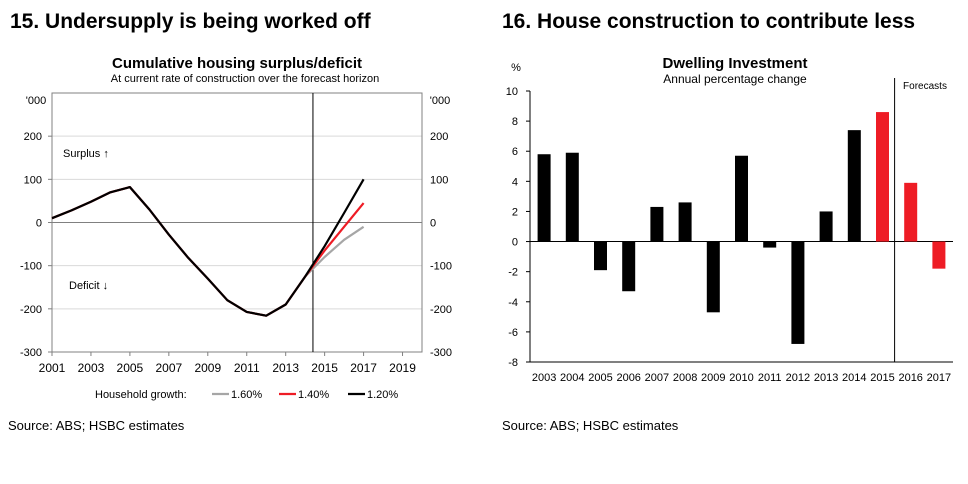 Image resolution: width=968 pixels, height=484 pixels. Describe the element at coordinates (190, 21) in the screenshot. I see `left-panel-heading: 15. Undersupply is being worked off` at that location.